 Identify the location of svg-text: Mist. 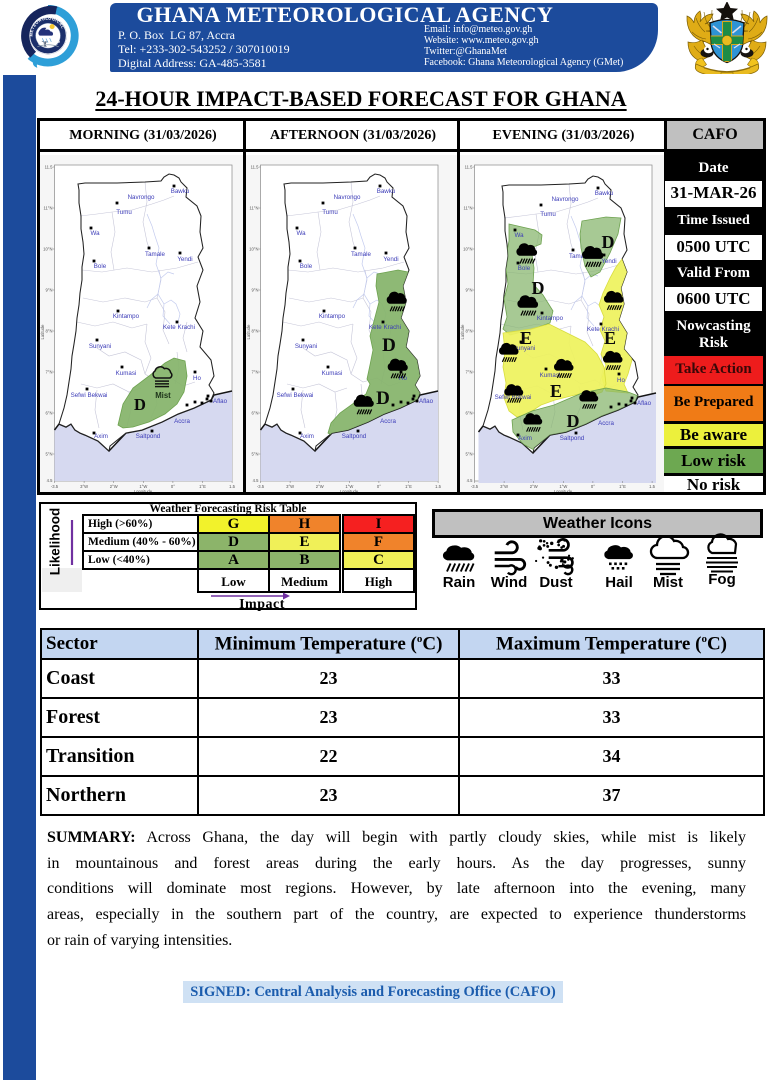
(163, 395).